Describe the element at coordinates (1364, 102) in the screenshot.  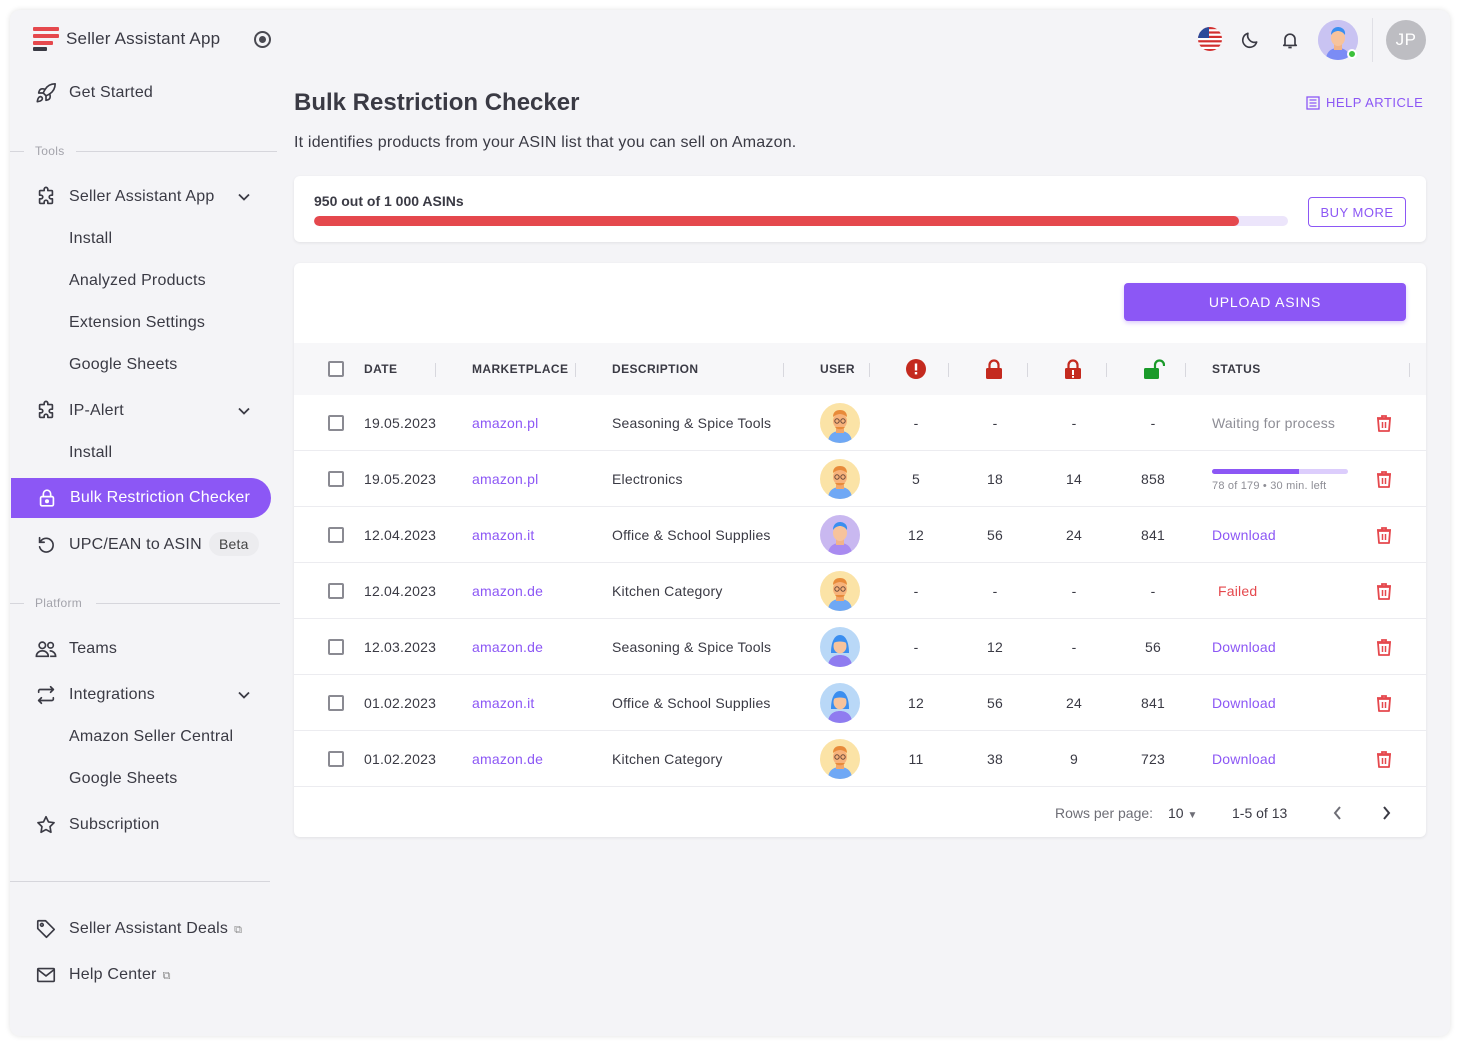
I see `help-article-link: HELP ARTICLE` at that location.